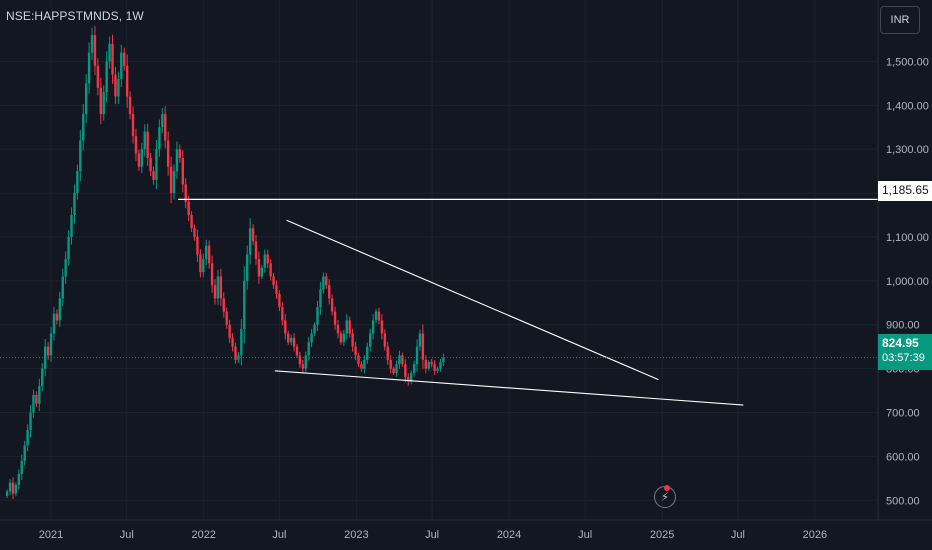 The width and height of the screenshot is (932, 550). What do you see at coordinates (900, 20) in the screenshot?
I see `currency-button: INR` at bounding box center [900, 20].